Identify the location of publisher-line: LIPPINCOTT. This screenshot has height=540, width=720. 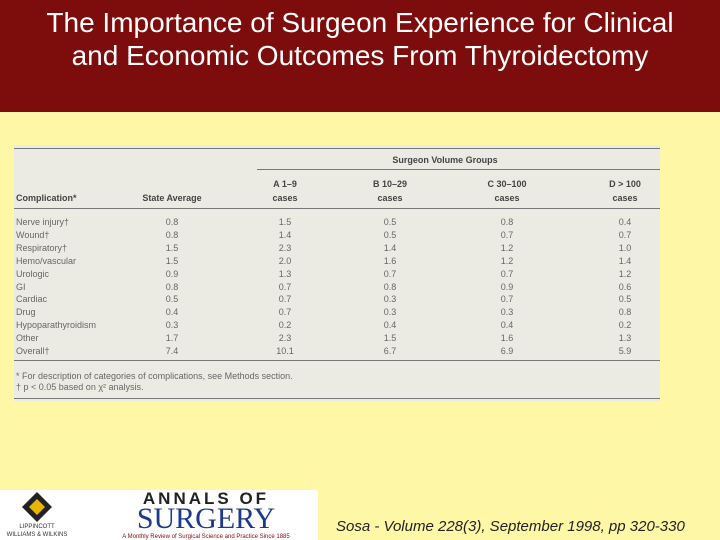
(37, 527).